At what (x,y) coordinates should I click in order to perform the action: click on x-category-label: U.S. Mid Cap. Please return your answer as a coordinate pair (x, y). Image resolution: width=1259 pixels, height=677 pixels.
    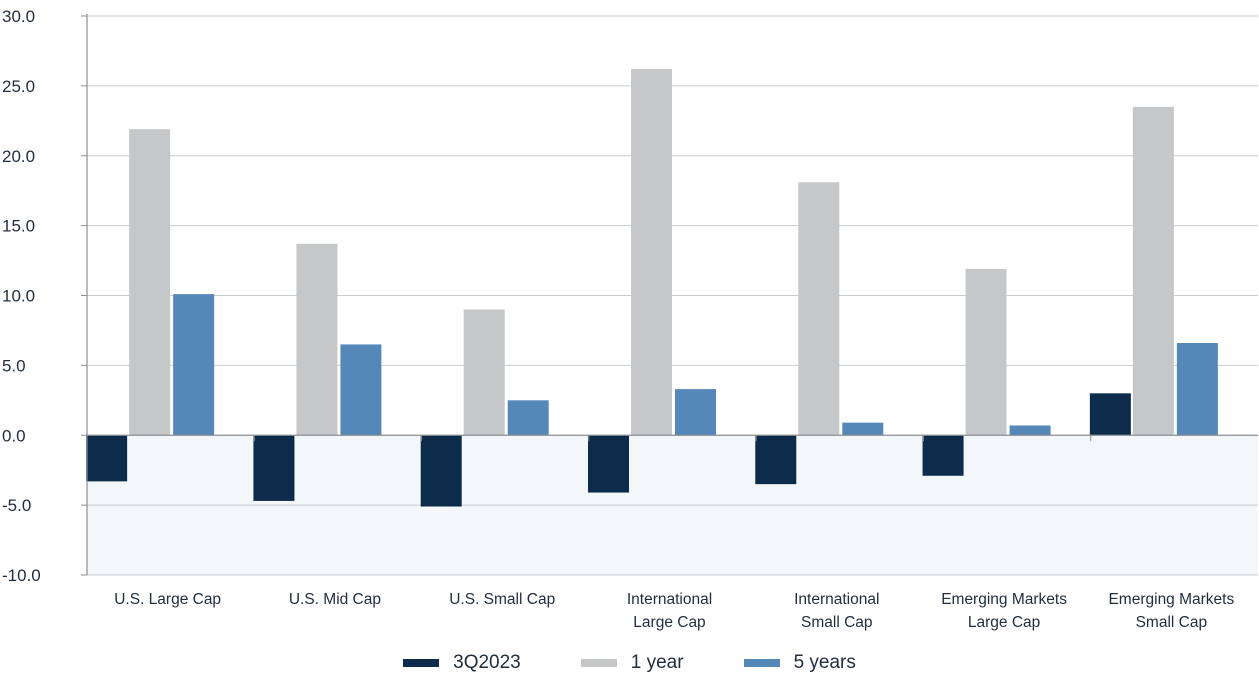
    Looking at the image, I should click on (335, 599).